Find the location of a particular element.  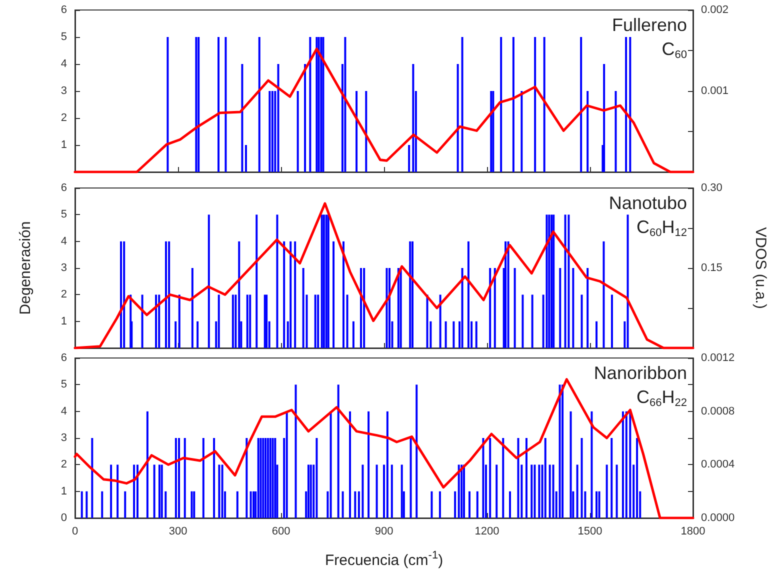

y-tick-label: 3 is located at coordinates (63, 438).